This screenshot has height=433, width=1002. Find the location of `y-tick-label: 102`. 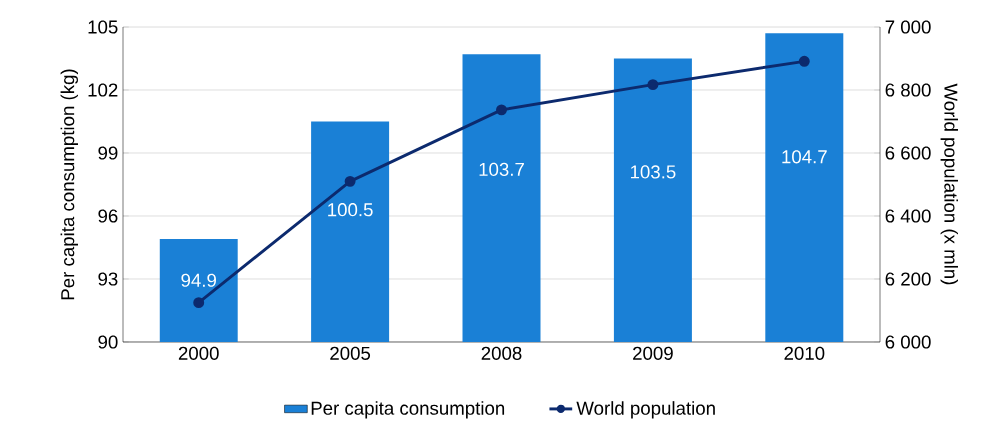

y-tick-label: 102 is located at coordinates (103, 90).